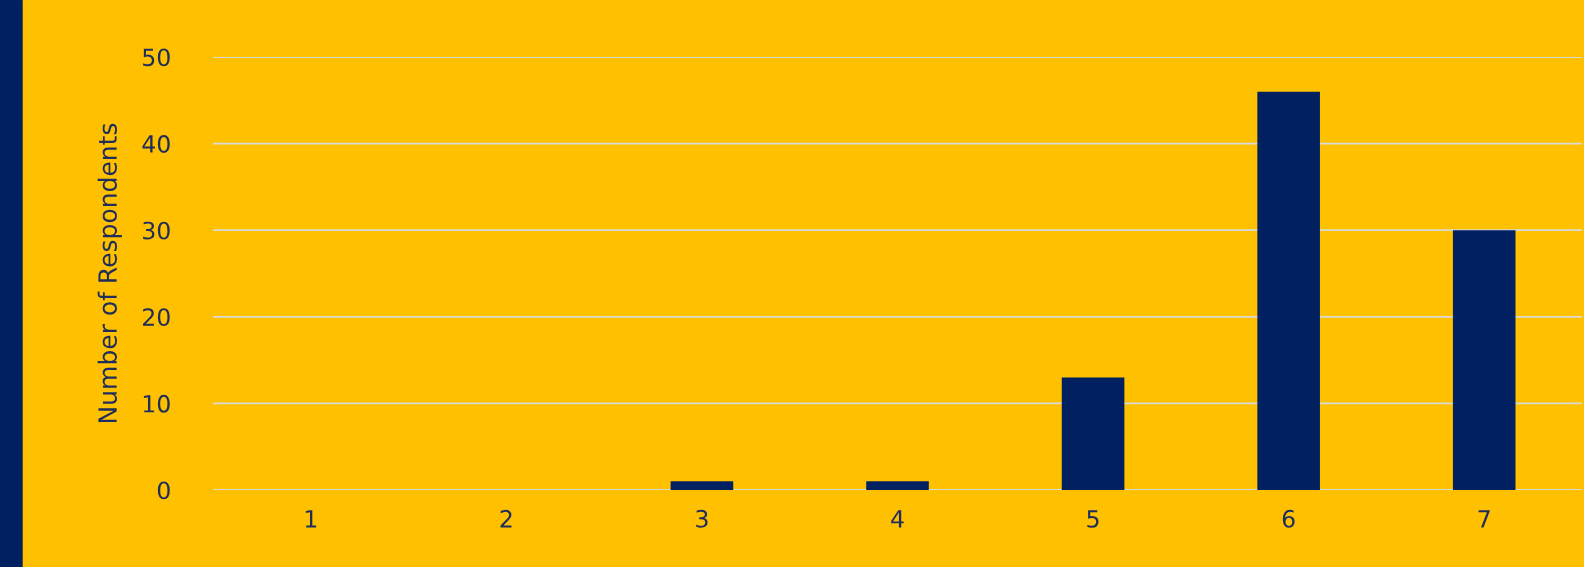  I want to click on y-tick-label: 50, so click(156, 57).